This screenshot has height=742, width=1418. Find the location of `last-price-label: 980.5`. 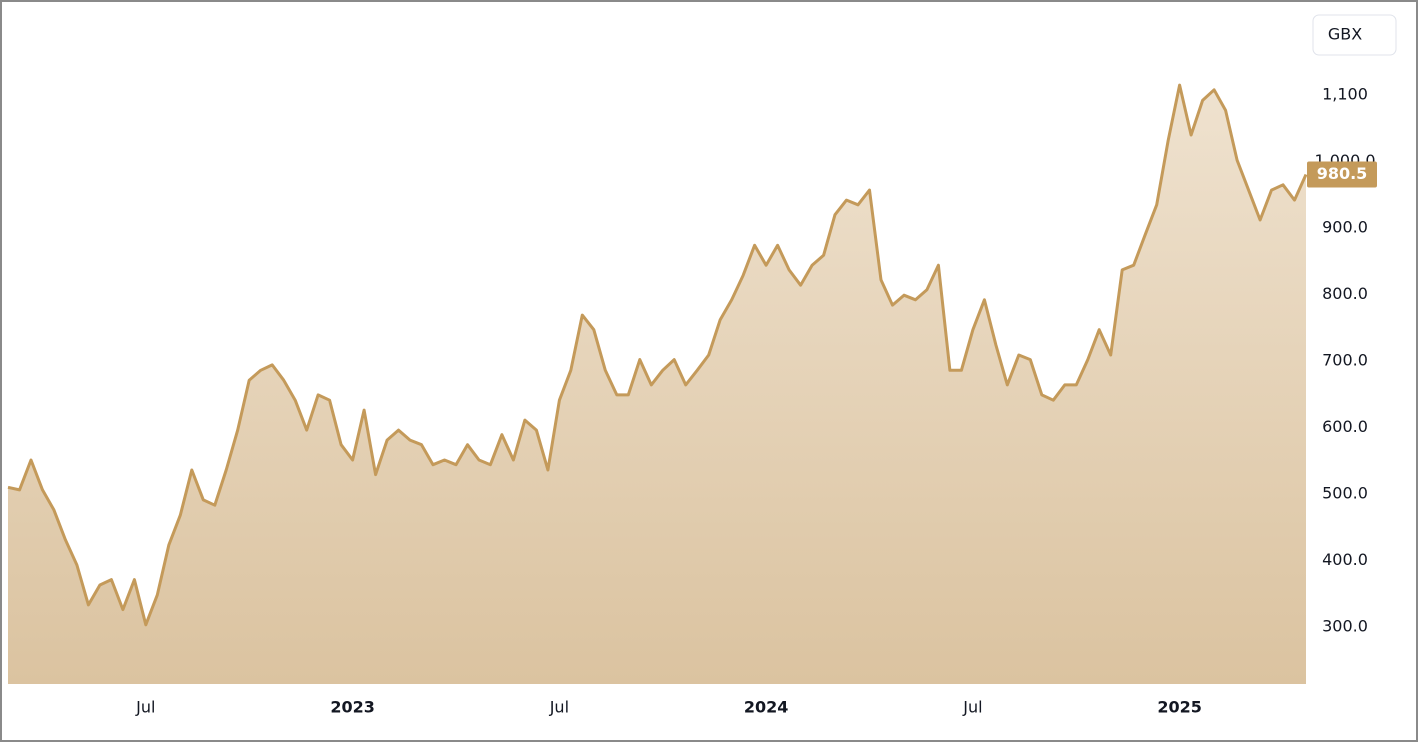

last-price-label: 980.5 is located at coordinates (1342, 173).